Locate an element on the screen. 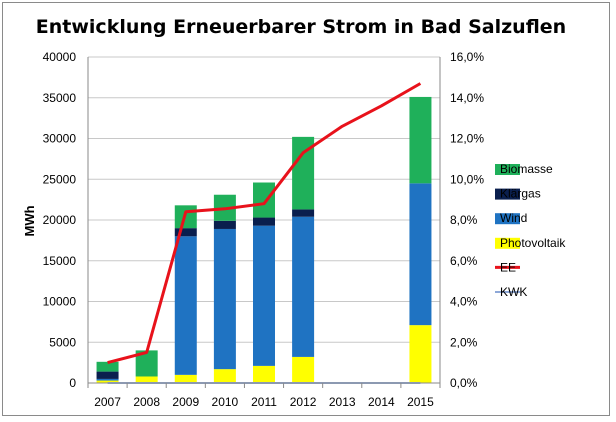 This screenshot has width=616, height=422. y-tick-label: 20000 is located at coordinates (60, 220).